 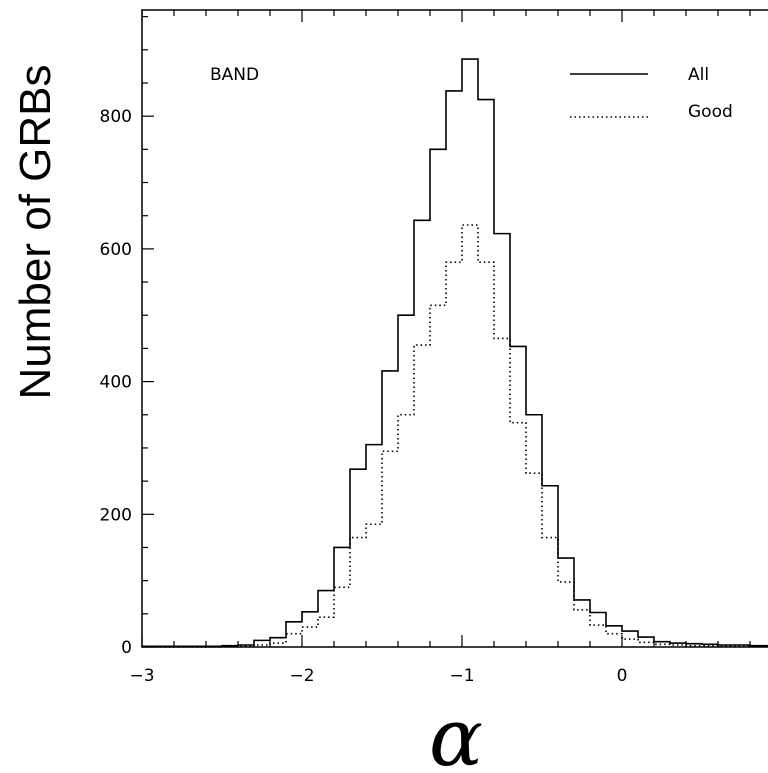 I want to click on y-tick-labels: 0 200 400 600 800, so click(x=116, y=382).